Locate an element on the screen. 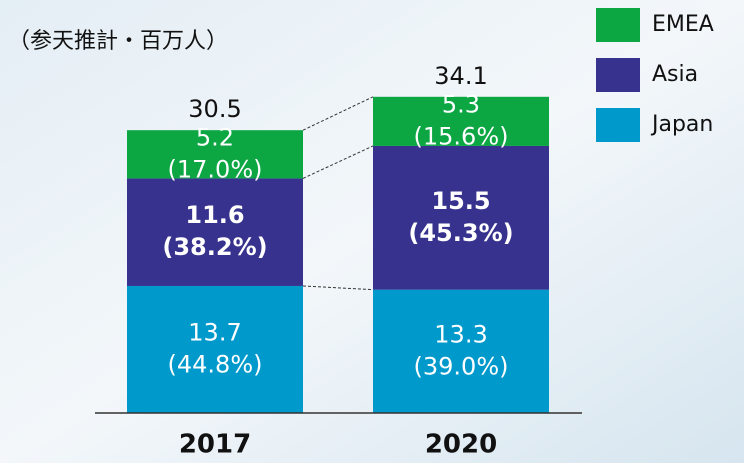 This screenshot has height=463, width=744. value-label: 5.3 is located at coordinates (461, 104).